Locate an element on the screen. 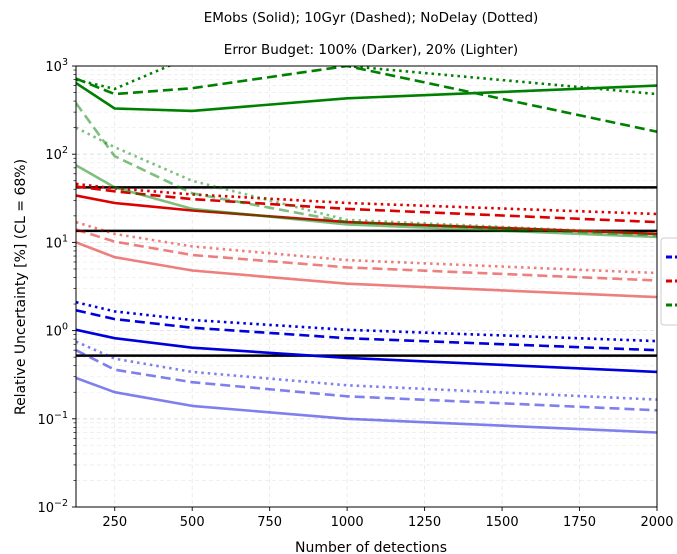  y-tick-label: 10⁰ is located at coordinates (56, 331).